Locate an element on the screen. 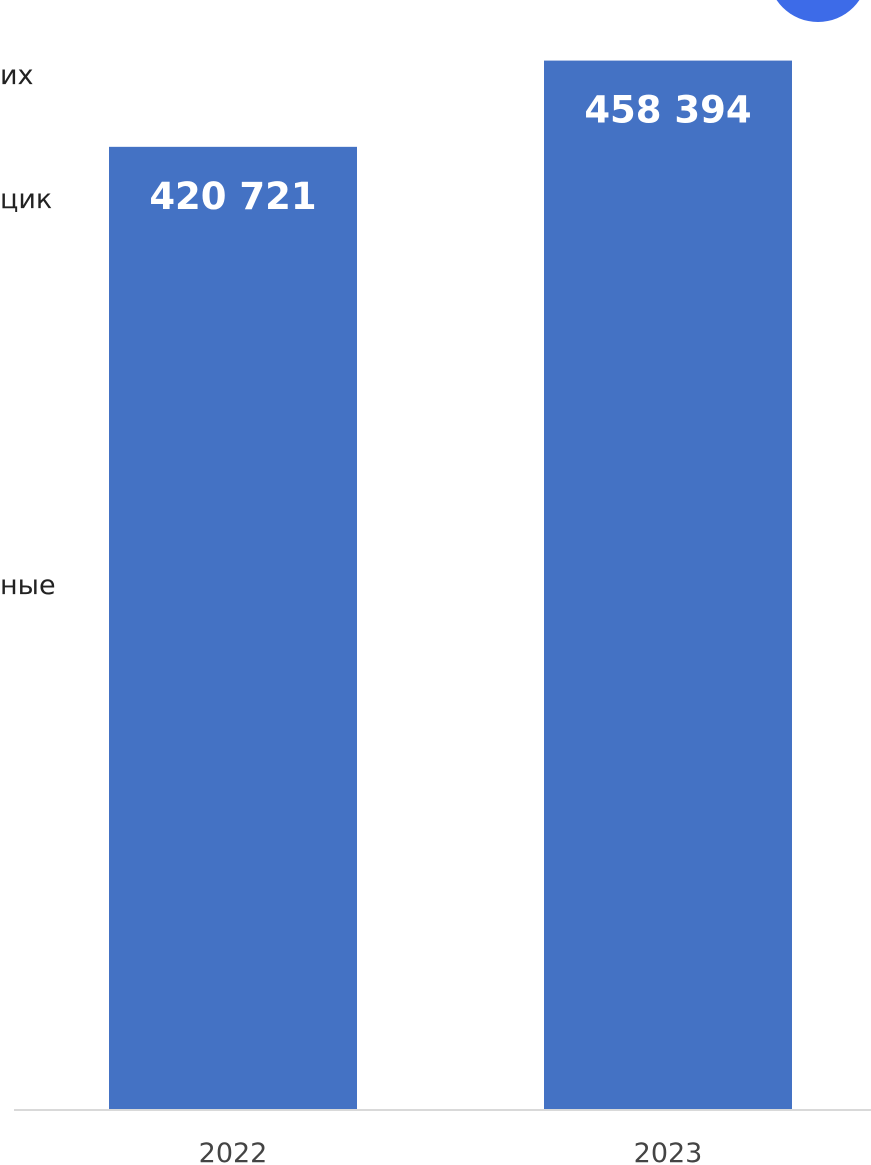 Image resolution: width=871 pixels, height=1165 pixels. left-text-fragment-3: ные is located at coordinates (28, 585).